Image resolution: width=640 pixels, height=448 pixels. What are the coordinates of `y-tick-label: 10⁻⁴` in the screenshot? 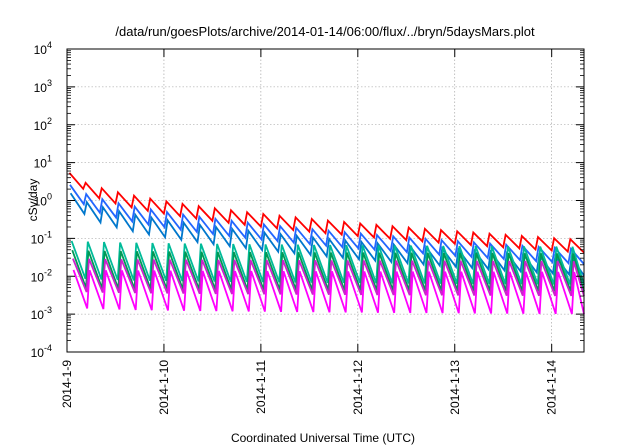 It's located at (41, 351).